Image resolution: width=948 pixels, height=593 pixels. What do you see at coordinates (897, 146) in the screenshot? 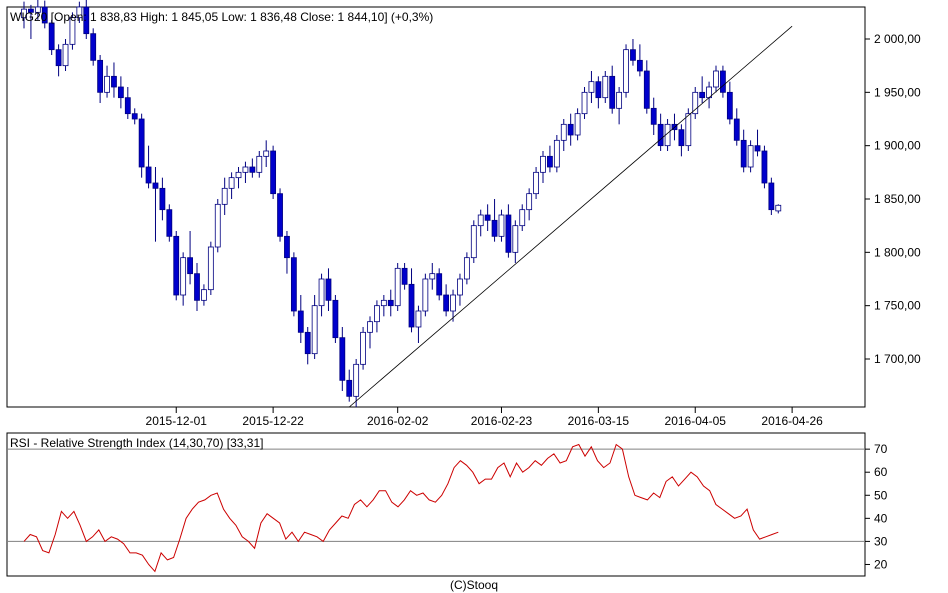
I see `y-tick-label: 1 900,00` at bounding box center [897, 146].